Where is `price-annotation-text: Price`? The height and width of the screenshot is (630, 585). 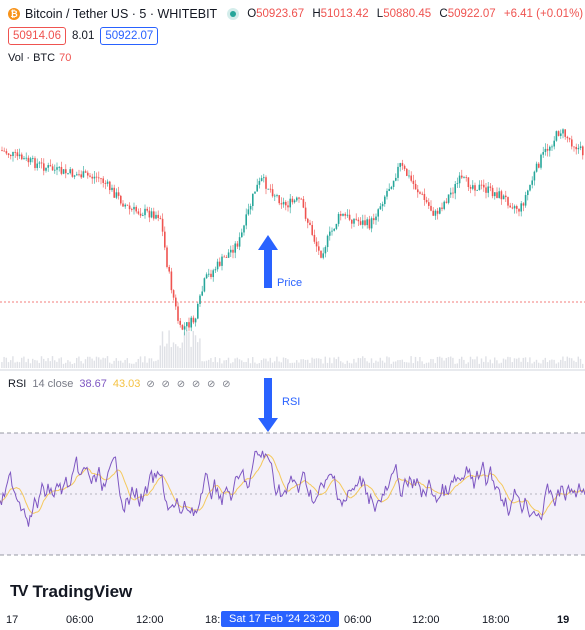 price-annotation-text: Price is located at coordinates (290, 283).